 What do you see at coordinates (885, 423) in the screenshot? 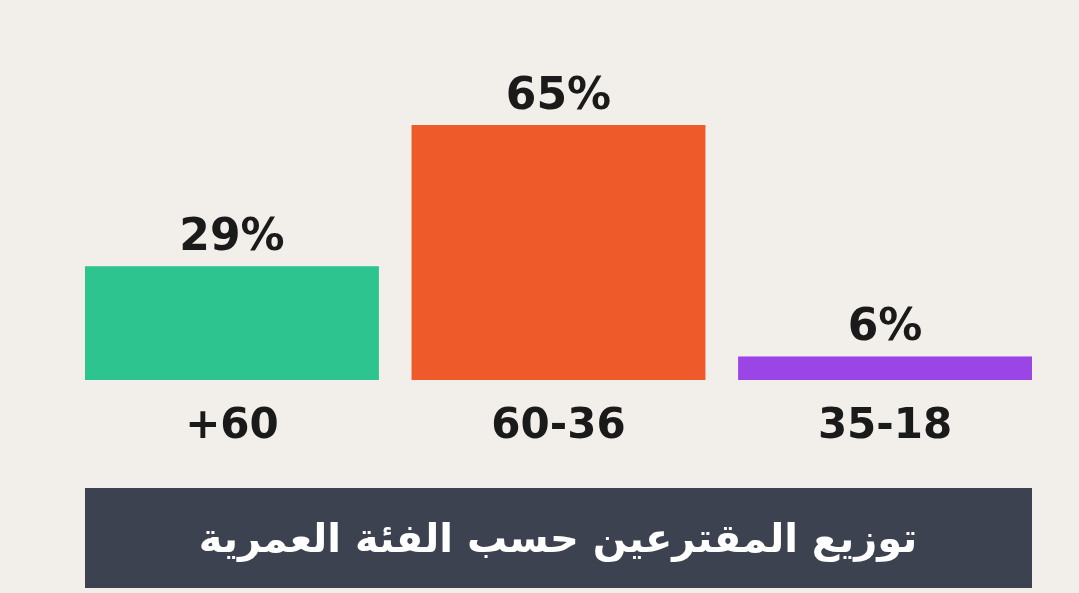
I see `x-tick-label: 35-18` at bounding box center [885, 423].